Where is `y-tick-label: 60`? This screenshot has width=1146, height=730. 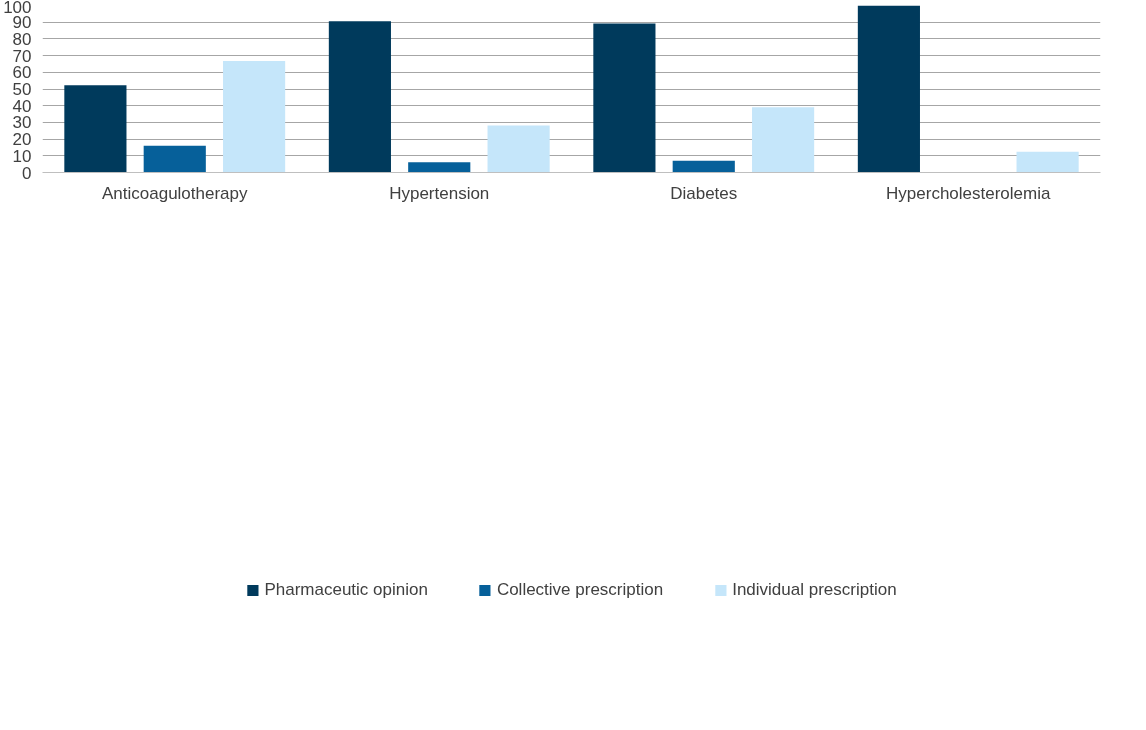 y-tick-label: 60 is located at coordinates (22, 73).